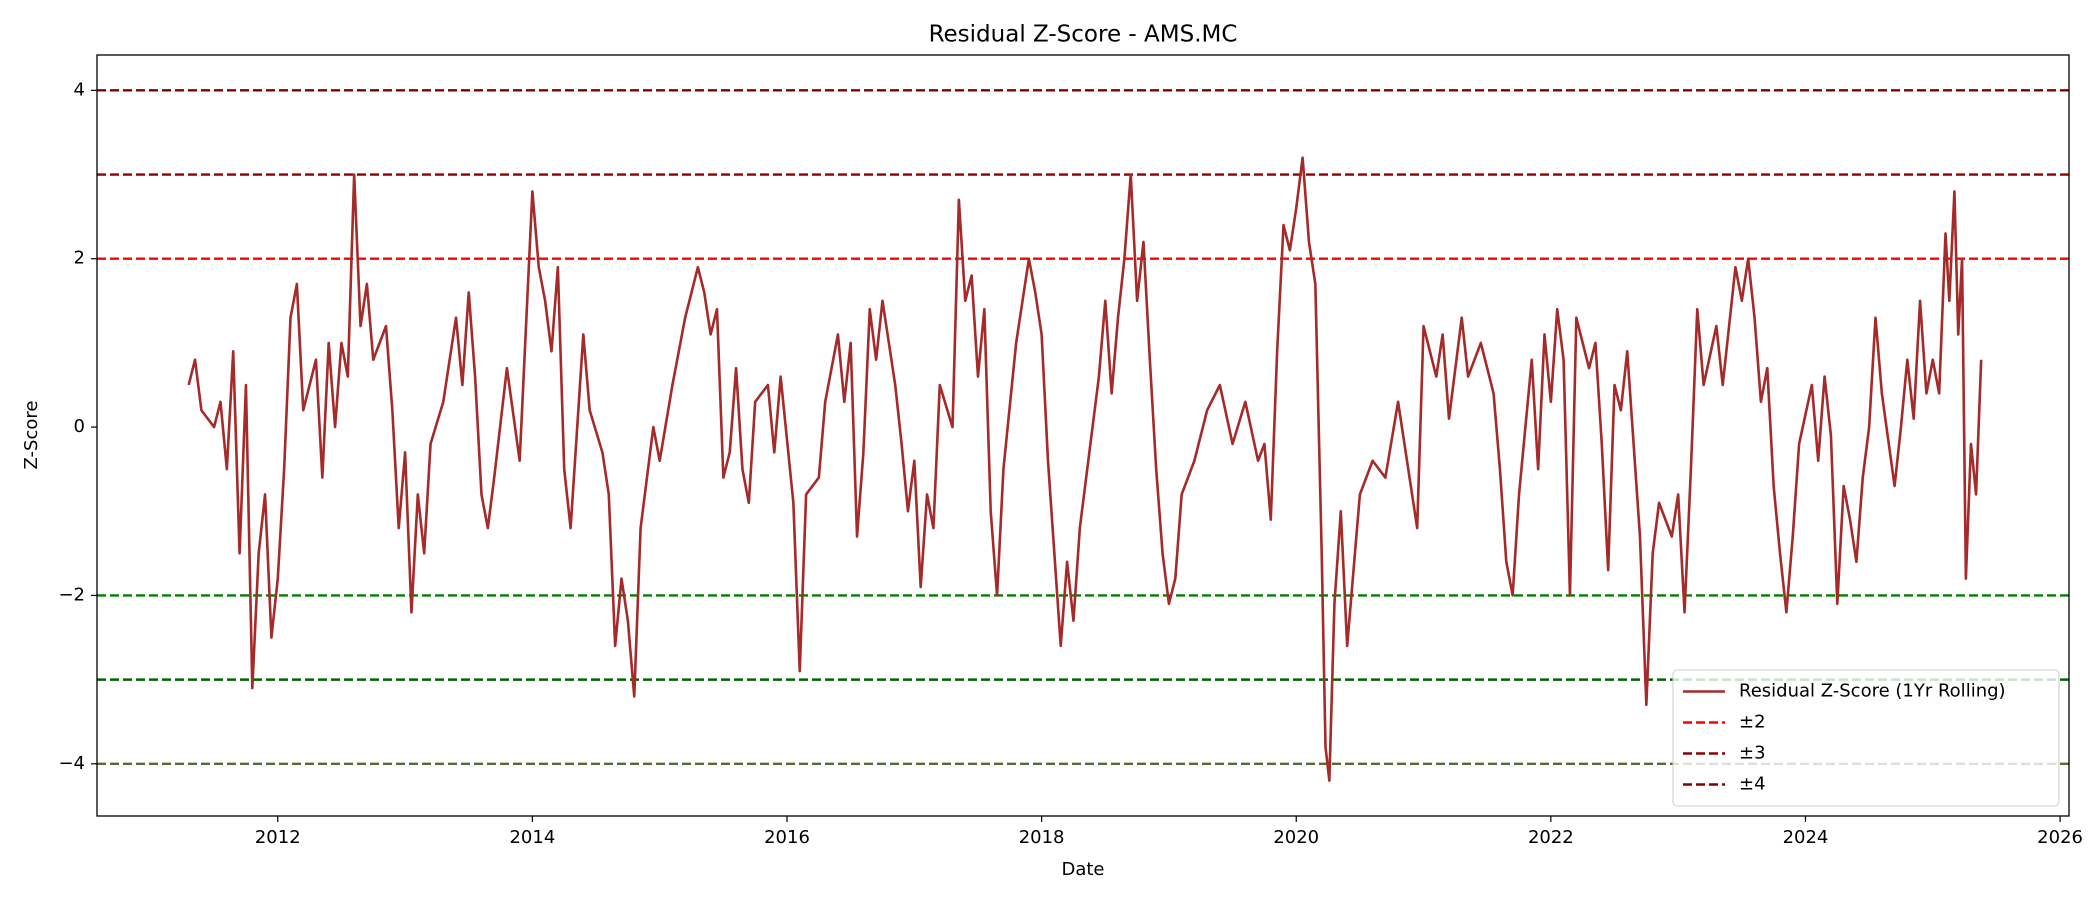 The image size is (2100, 900). Describe the element at coordinates (1752, 784) in the screenshot. I see `legend-label: ±4` at that location.